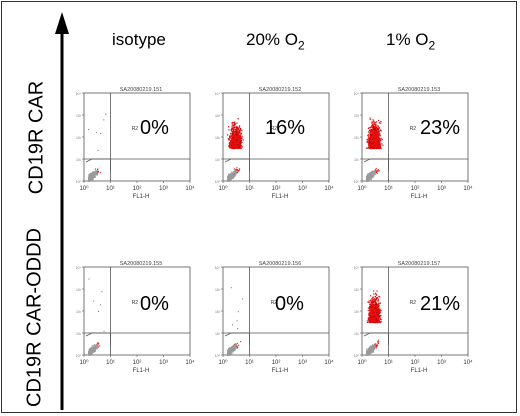 This screenshot has width=520, height=416. What do you see at coordinates (274, 303) in the screenshot?
I see `gate-label: R2` at bounding box center [274, 303].